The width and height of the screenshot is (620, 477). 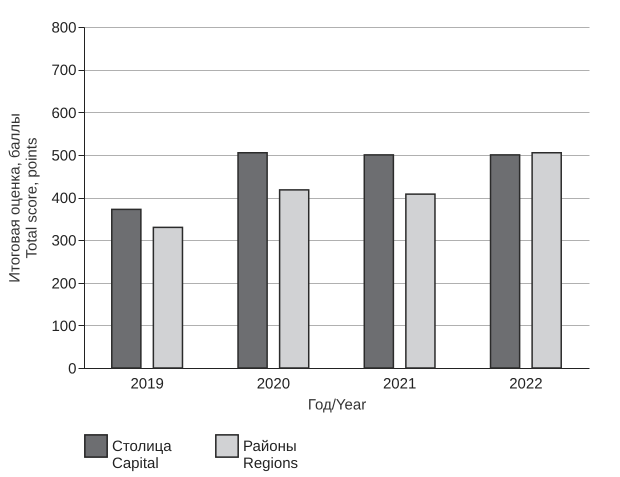 What do you see at coordinates (63, 71) in the screenshot?
I see `y-tick-label: 700` at bounding box center [63, 71].